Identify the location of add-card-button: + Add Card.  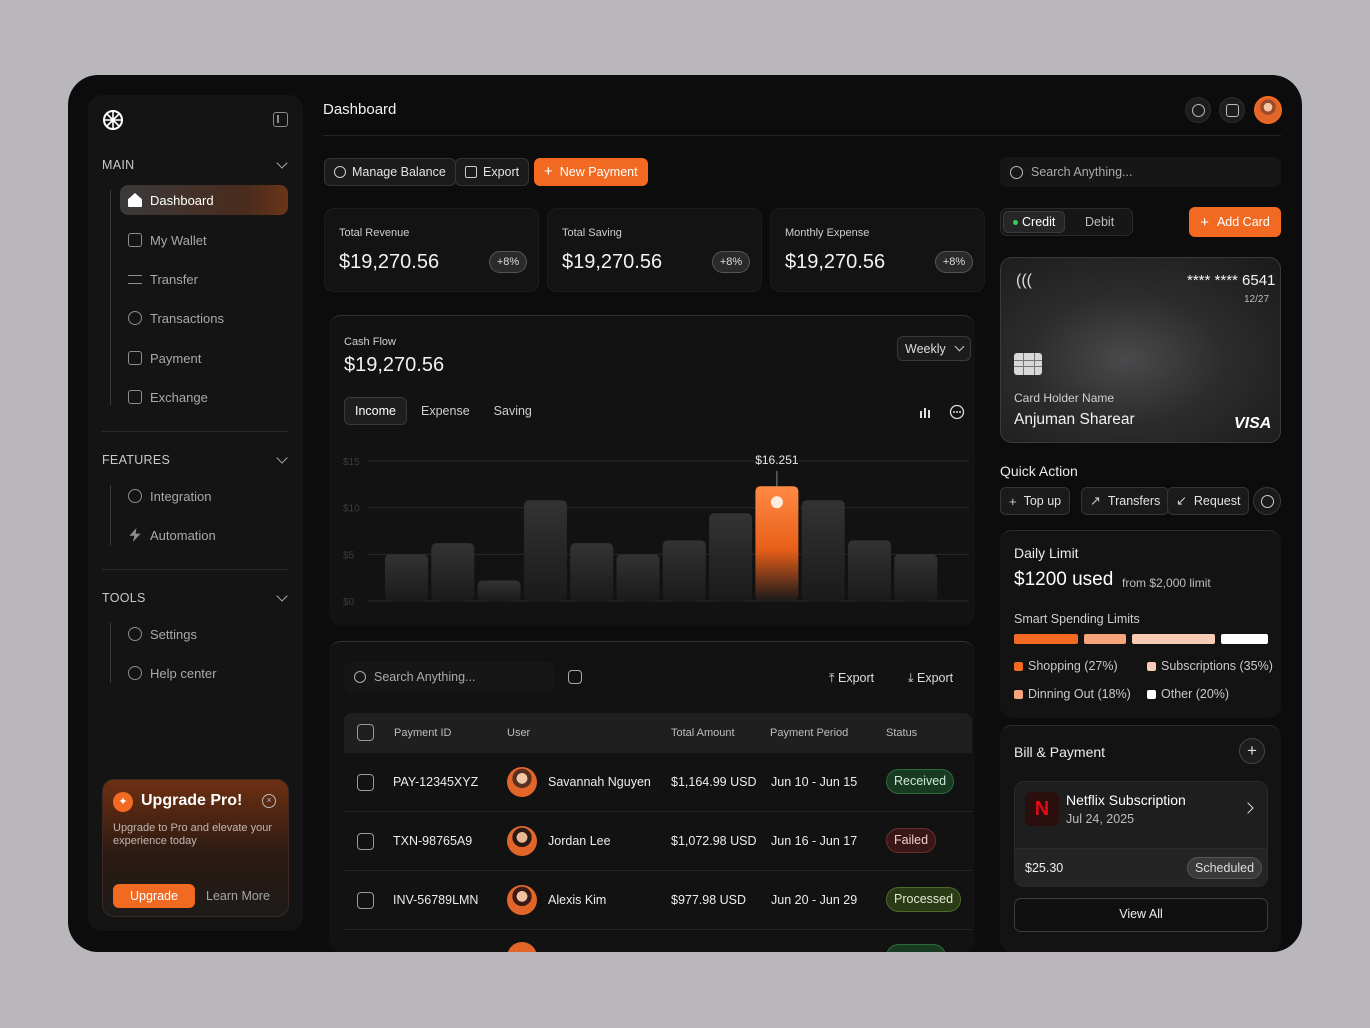
(1235, 222).